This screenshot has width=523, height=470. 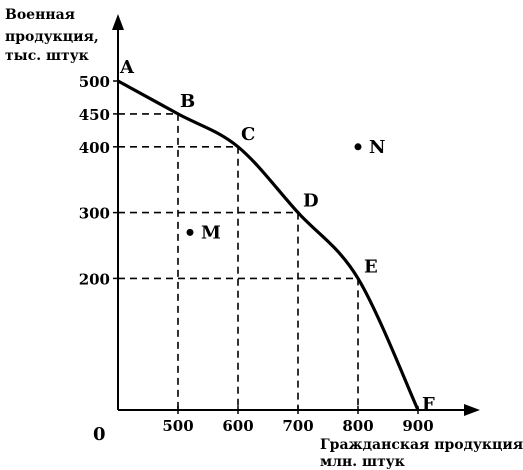 What do you see at coordinates (248, 134) in the screenshot?
I see `point-label-c: C` at bounding box center [248, 134].